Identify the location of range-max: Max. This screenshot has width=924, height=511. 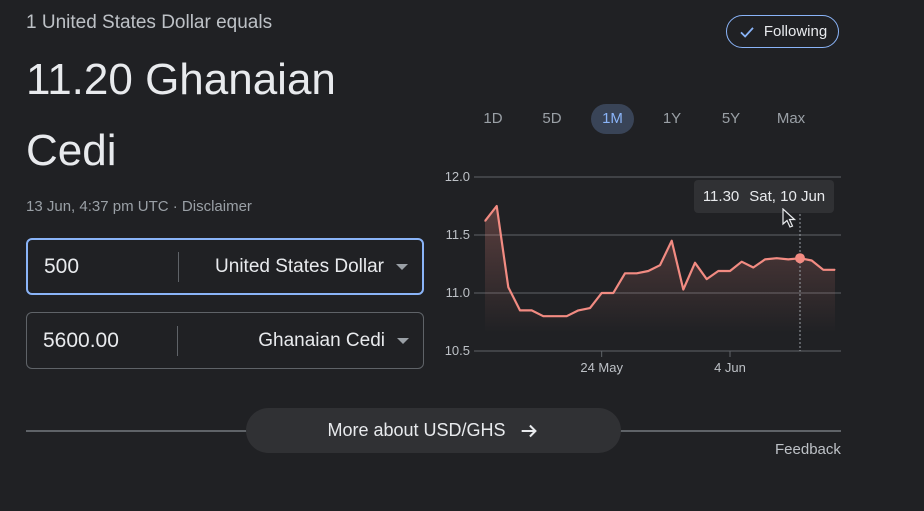
(791, 118).